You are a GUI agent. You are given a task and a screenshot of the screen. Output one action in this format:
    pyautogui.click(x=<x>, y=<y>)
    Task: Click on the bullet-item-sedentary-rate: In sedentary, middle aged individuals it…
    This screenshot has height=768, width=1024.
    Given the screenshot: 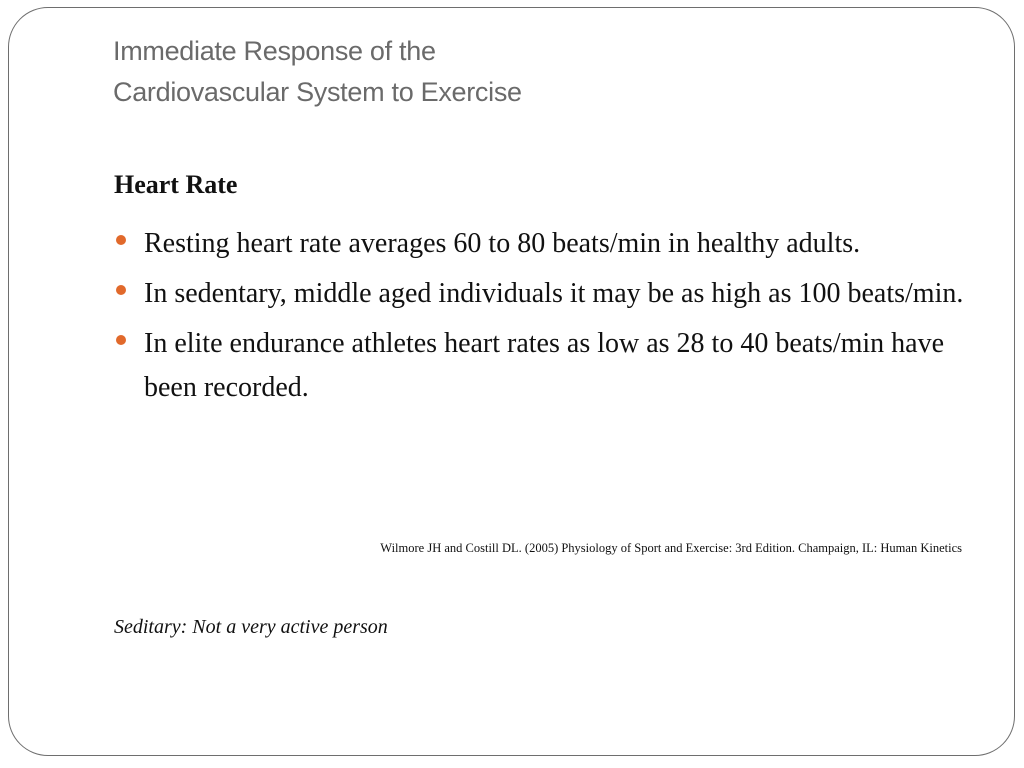 What is the action you would take?
    pyautogui.click(x=544, y=294)
    